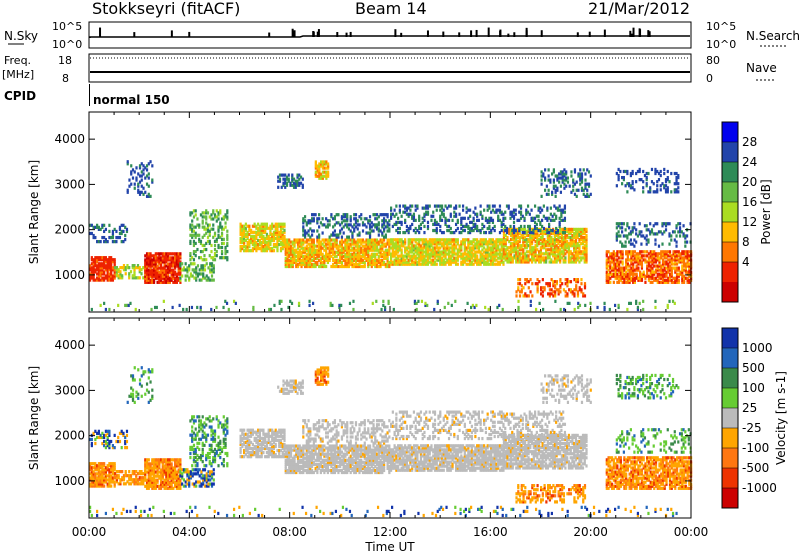 The image size is (800, 558). I want to click on nave-tick-top: 80, so click(713, 60).